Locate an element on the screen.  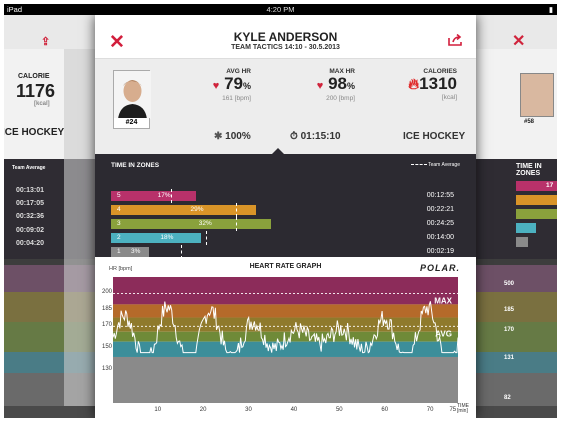
bg-hr-tick: 170 is located at coordinates (509, 330).